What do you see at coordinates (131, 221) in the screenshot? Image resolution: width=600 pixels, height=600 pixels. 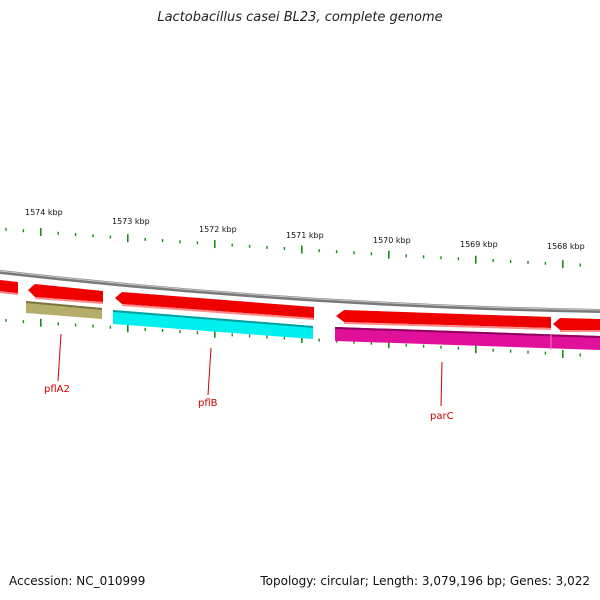 I see `scale-label-1573: 1573 kbp` at bounding box center [131, 221].